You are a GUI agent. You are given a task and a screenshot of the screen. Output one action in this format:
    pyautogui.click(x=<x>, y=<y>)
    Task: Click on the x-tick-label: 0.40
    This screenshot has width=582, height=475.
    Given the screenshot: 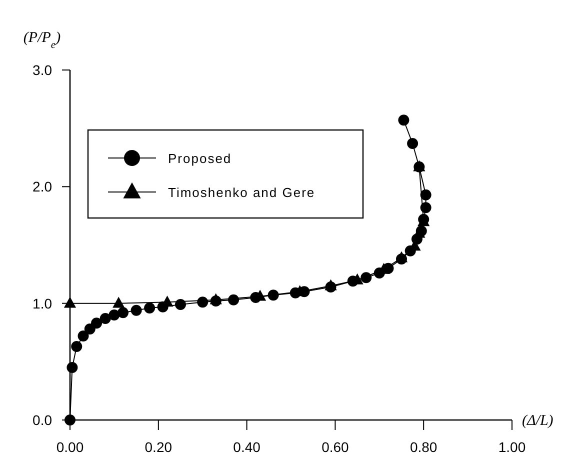 What is the action you would take?
    pyautogui.click(x=247, y=447)
    